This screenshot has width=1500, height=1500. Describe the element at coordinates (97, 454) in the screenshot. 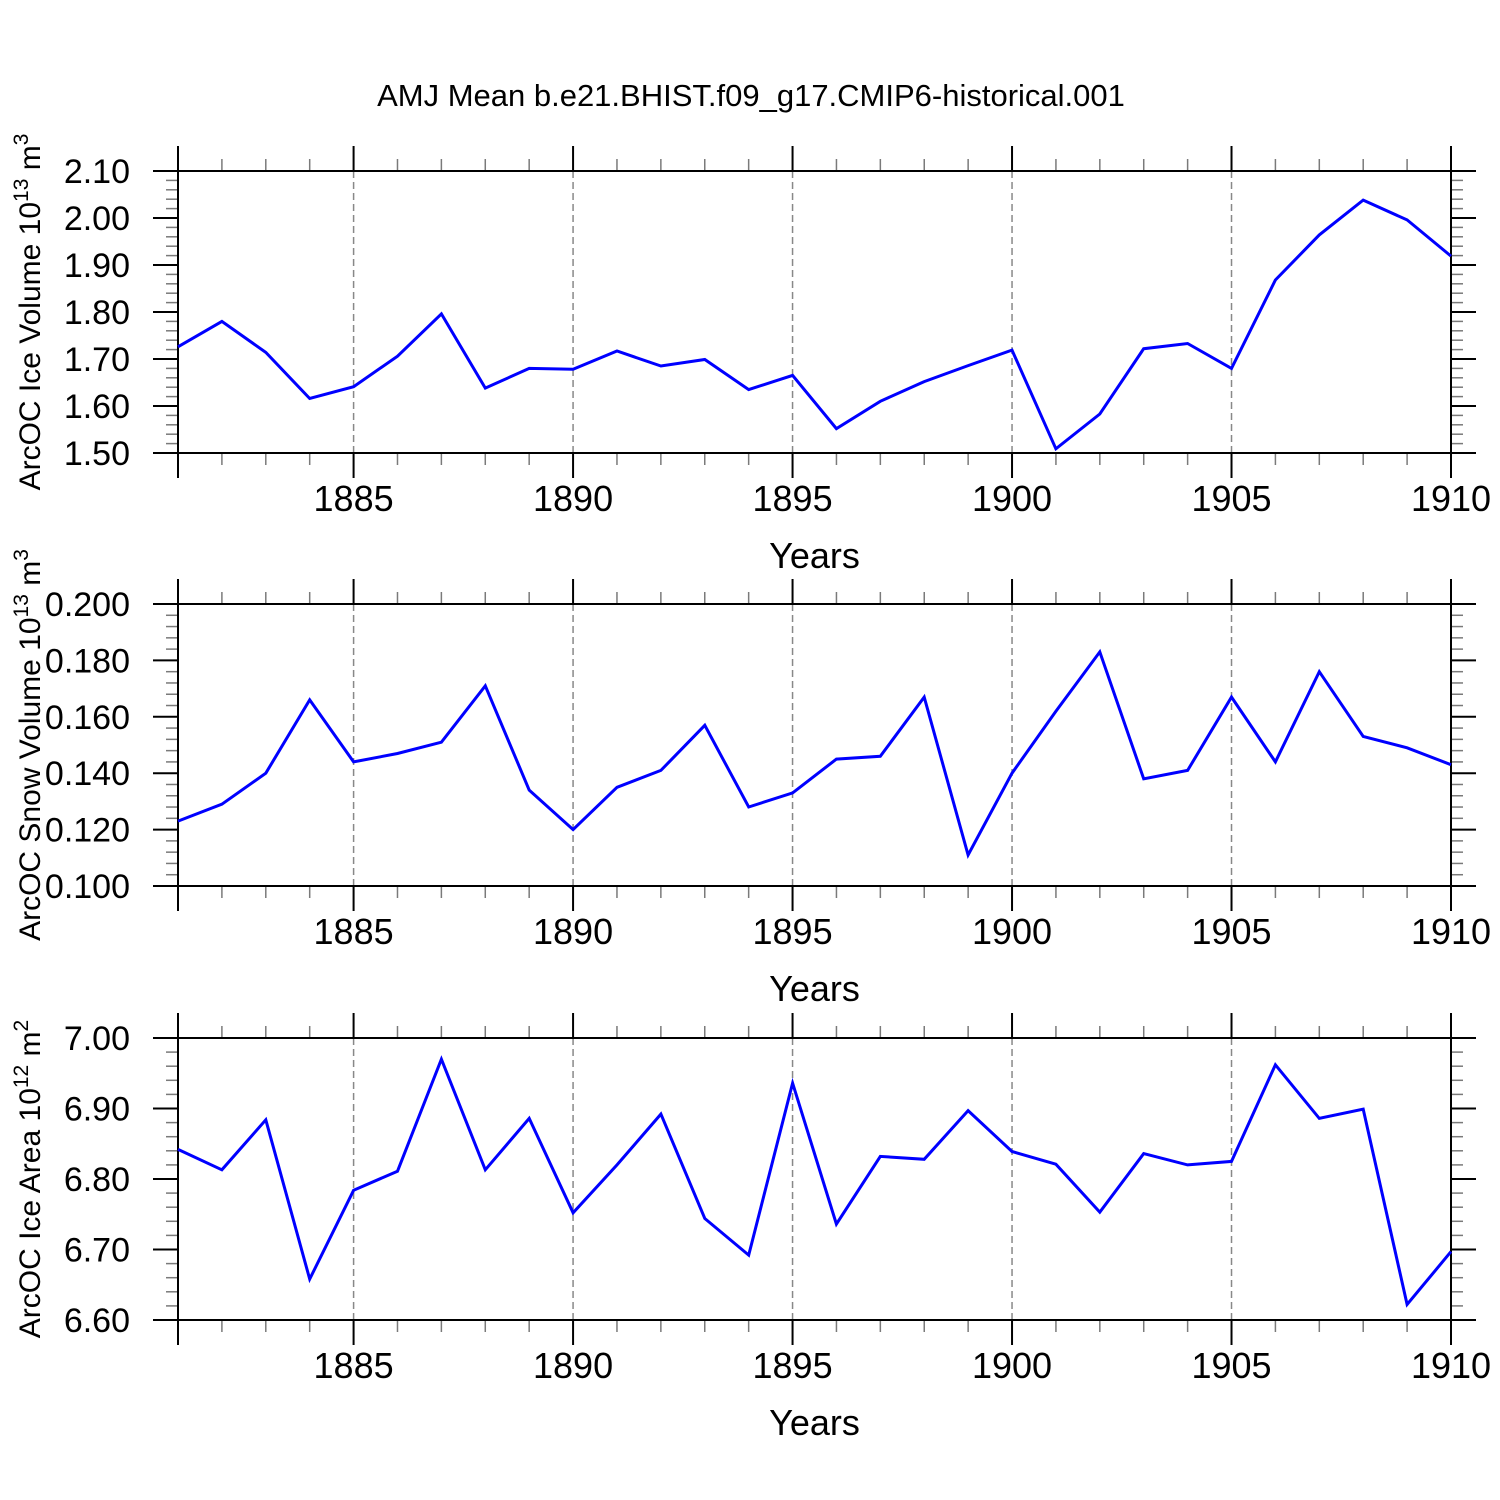

I see `svg-text: 1.50` at that location.